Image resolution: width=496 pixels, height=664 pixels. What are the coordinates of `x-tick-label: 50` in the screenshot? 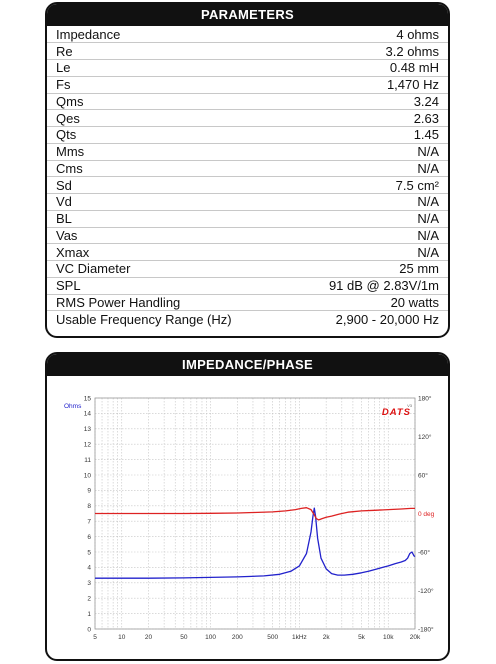 It's located at (184, 637).